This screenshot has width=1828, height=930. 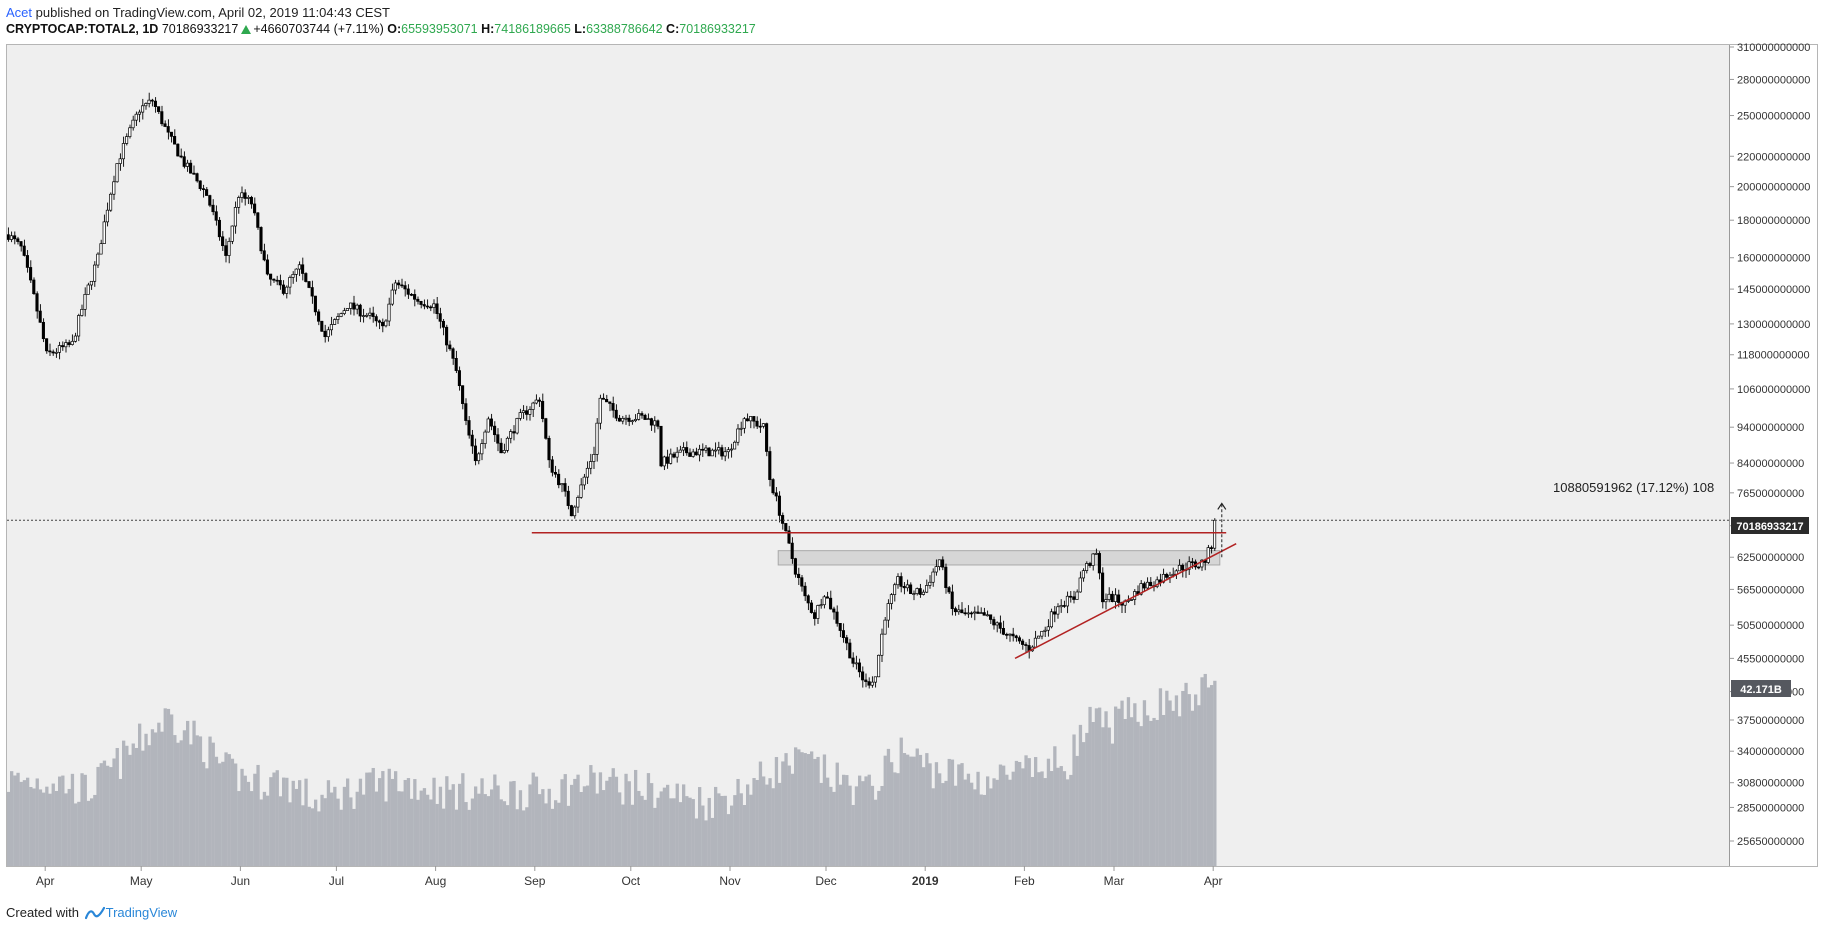 I want to click on x-tick-label: Oct, so click(x=630, y=881).